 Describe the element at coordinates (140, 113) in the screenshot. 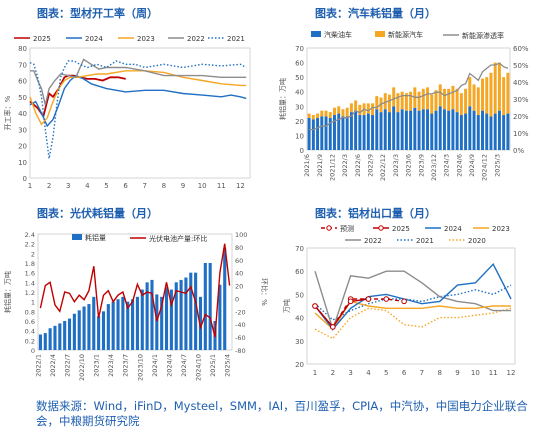

I see `plot-frame` at that location.